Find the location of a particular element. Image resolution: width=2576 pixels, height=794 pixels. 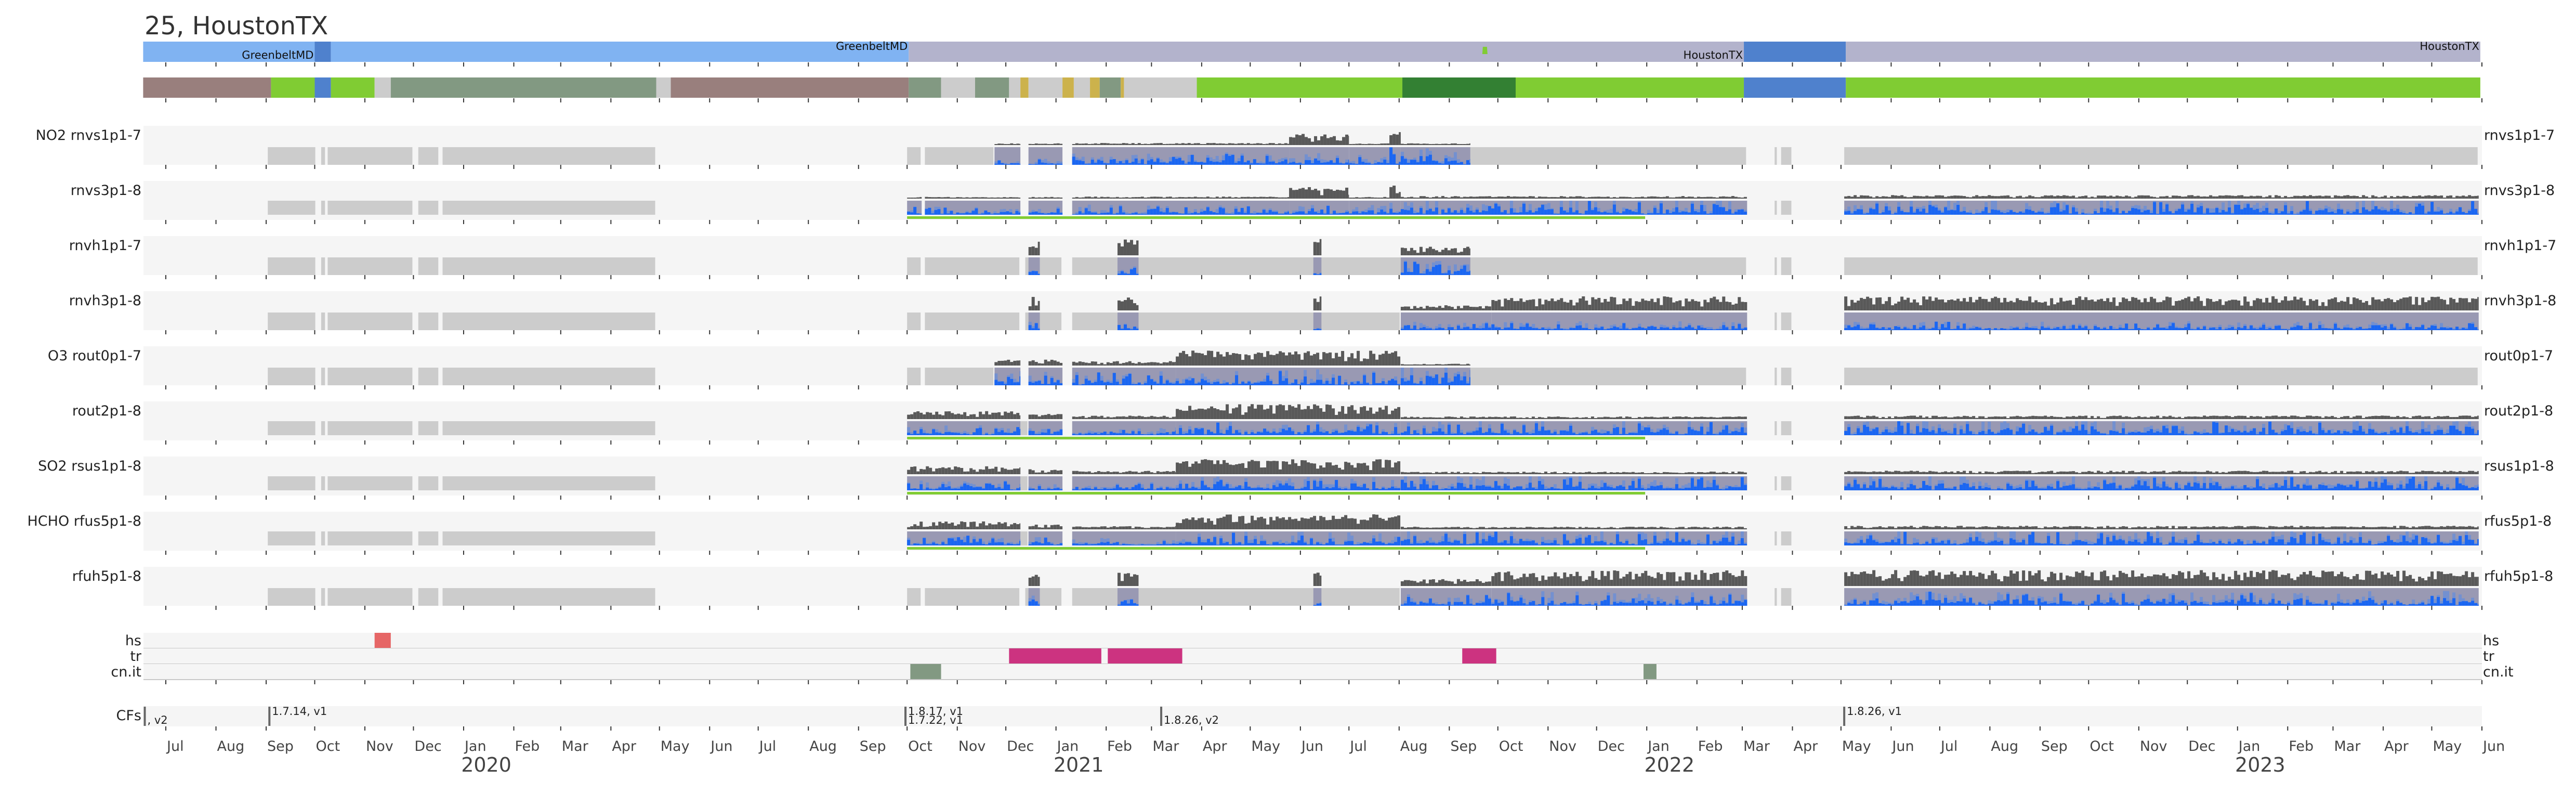

nodata-span is located at coordinates (549, 266).